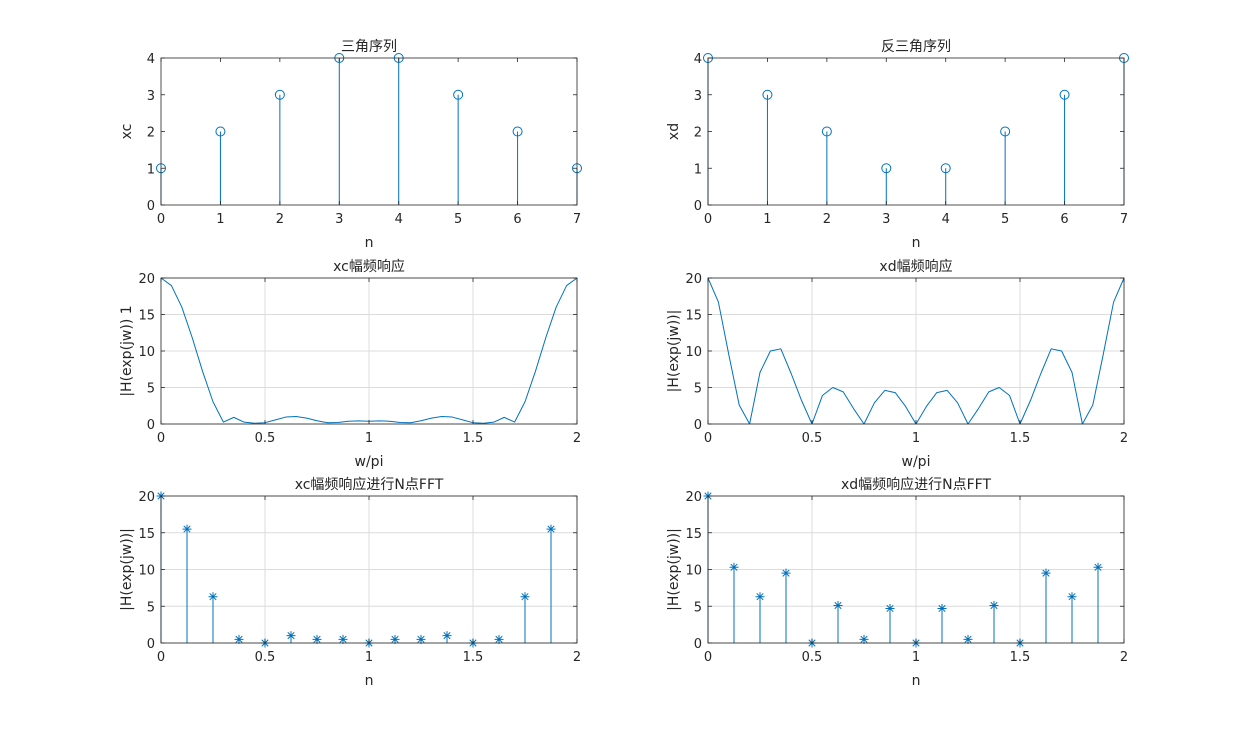 Image resolution: width=1242 pixels, height=730 pixels. Describe the element at coordinates (915, 266) in the screenshot. I see `chart-title: xd幅频响应` at that location.